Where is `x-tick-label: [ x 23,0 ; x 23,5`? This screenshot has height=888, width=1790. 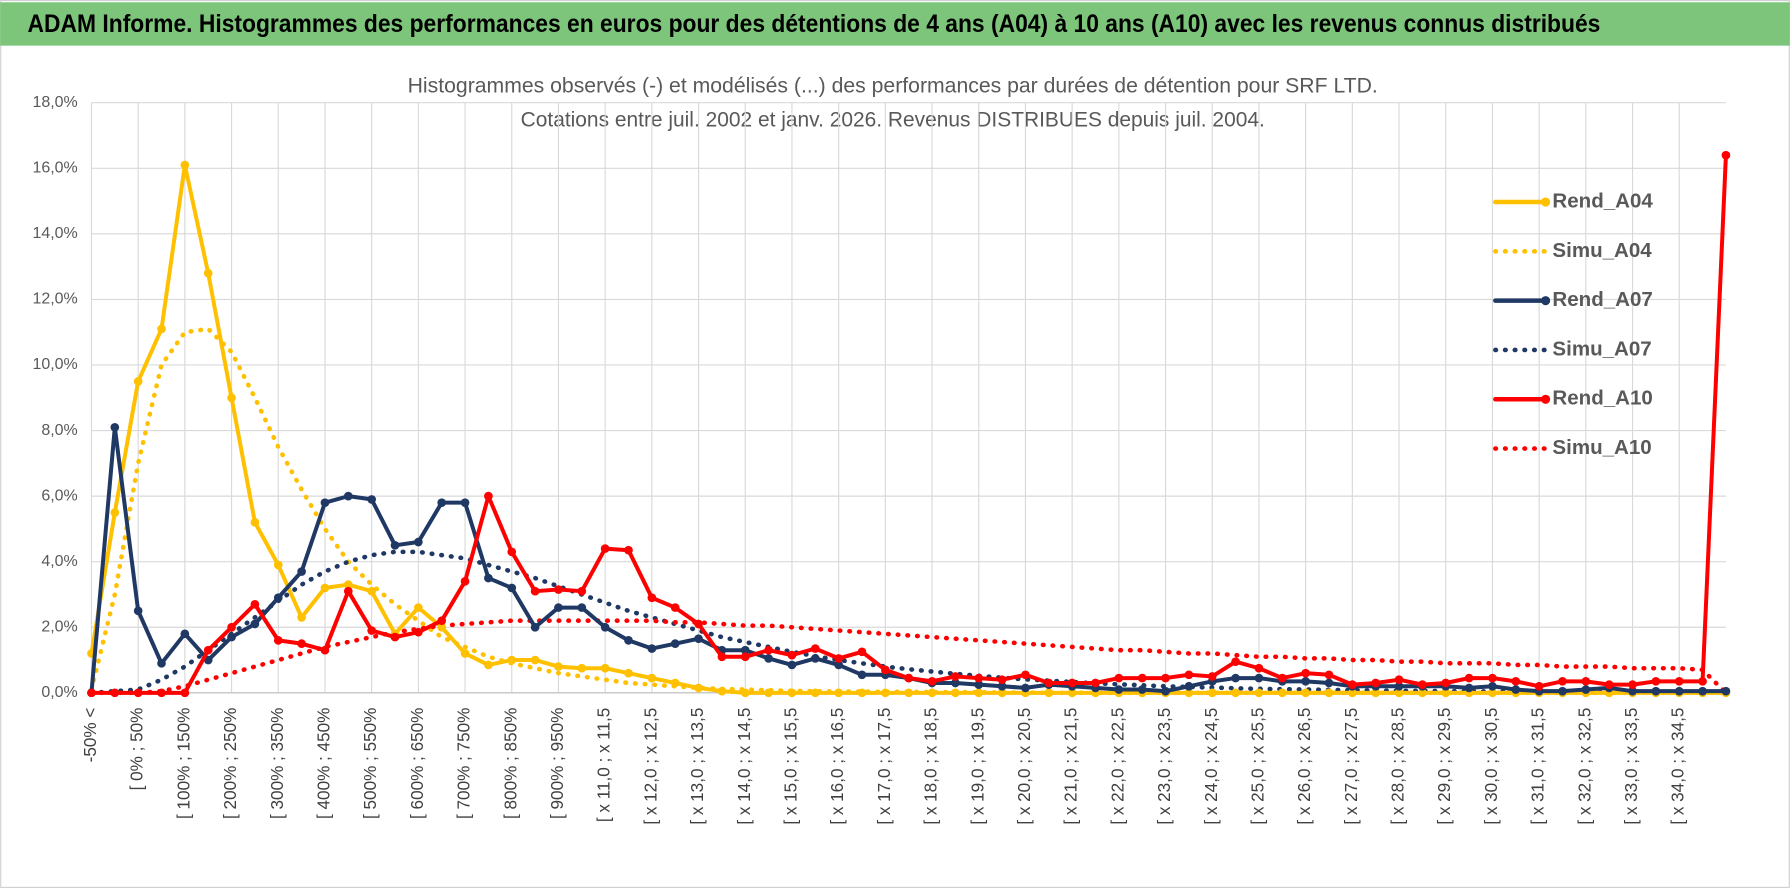
x-tick-label: [ x 23,0 ; x 23,5 is located at coordinates (1164, 766).